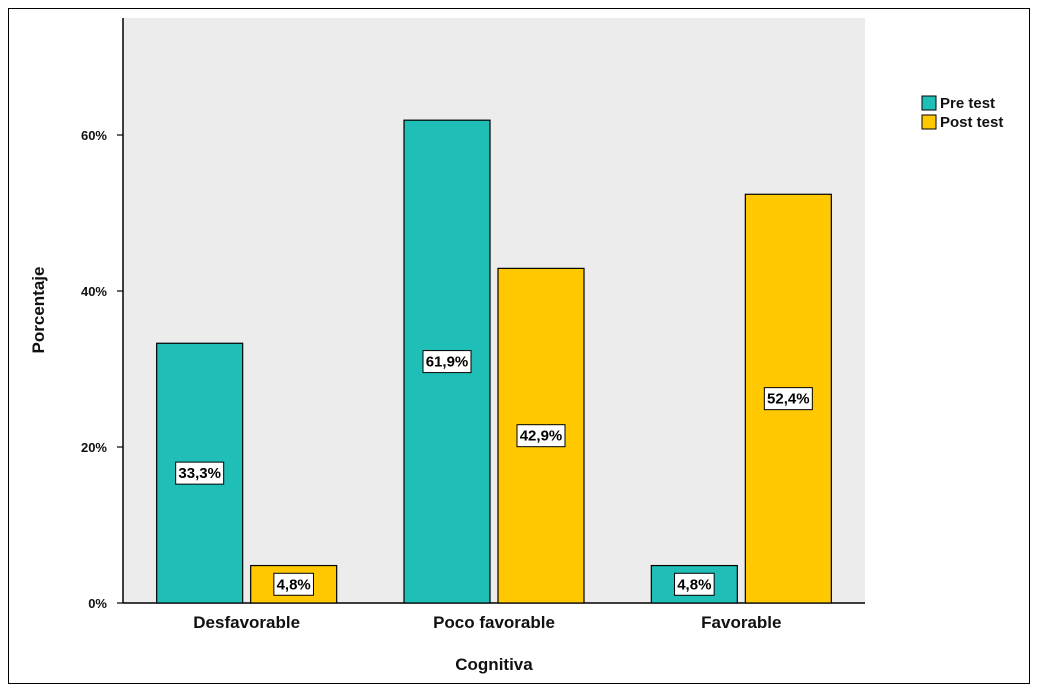 The width and height of the screenshot is (1040, 690). Describe the element at coordinates (97, 603) in the screenshot. I see `y-tick-label: 0%` at that location.